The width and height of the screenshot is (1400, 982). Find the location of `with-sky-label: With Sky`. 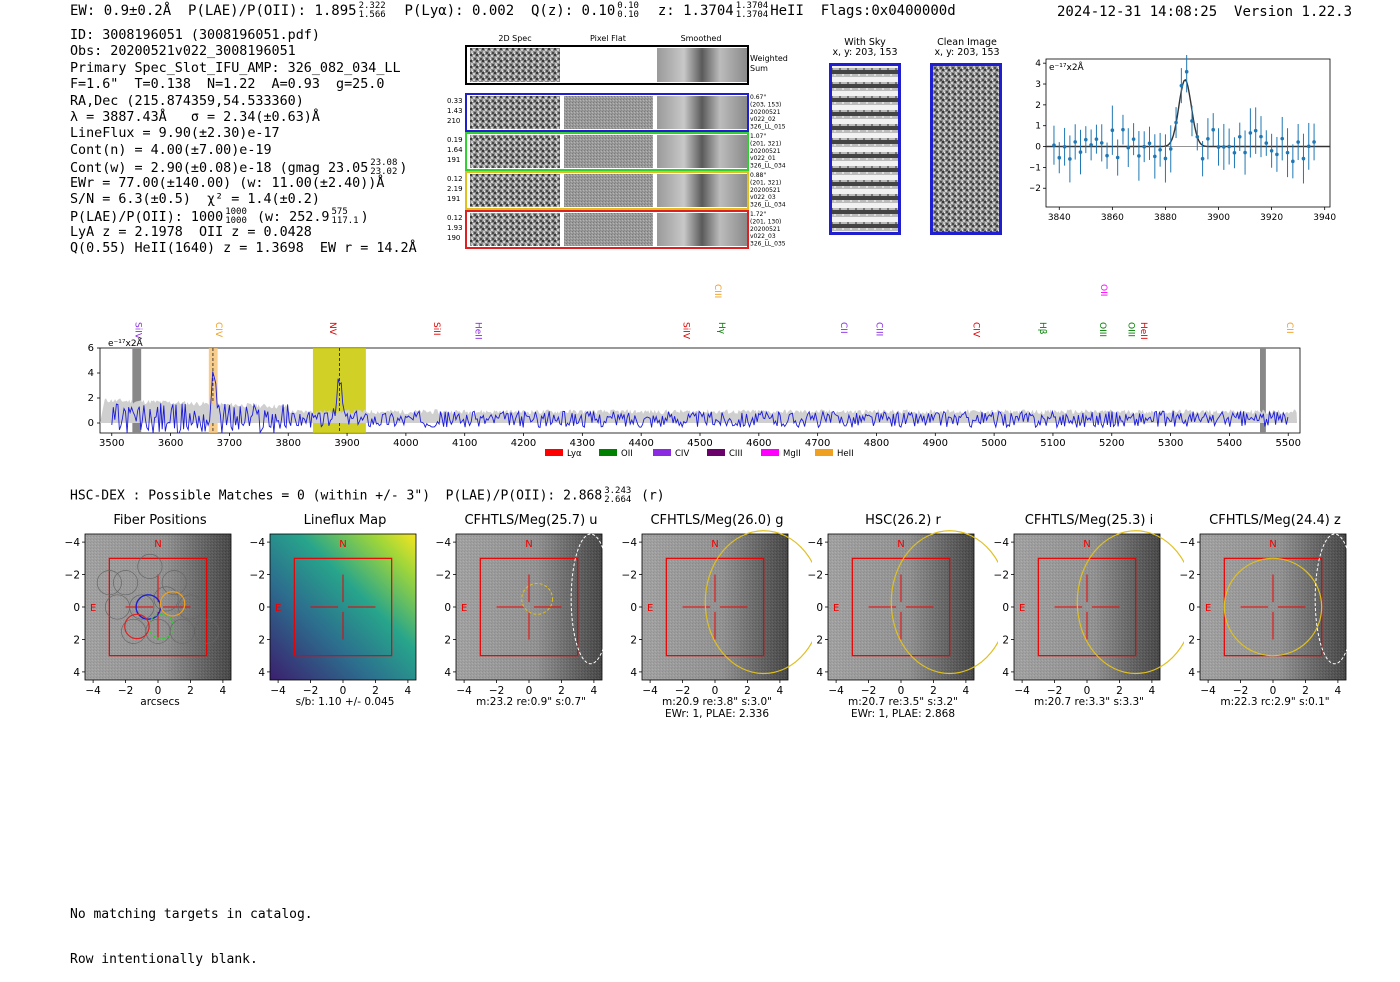

with-sky-label: With Sky is located at coordinates (865, 42).